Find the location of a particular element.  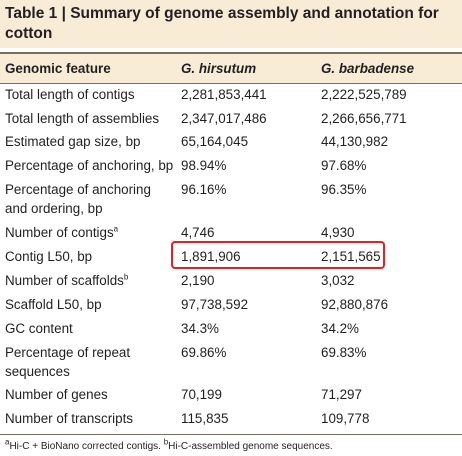

row-feature: Percentage of anchoring is located at coordinates (78, 189).